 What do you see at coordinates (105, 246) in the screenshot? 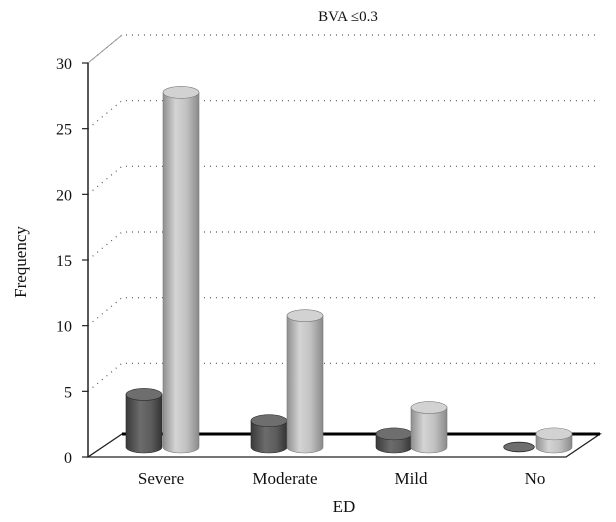
I see `axis-3d-edges` at bounding box center [105, 246].